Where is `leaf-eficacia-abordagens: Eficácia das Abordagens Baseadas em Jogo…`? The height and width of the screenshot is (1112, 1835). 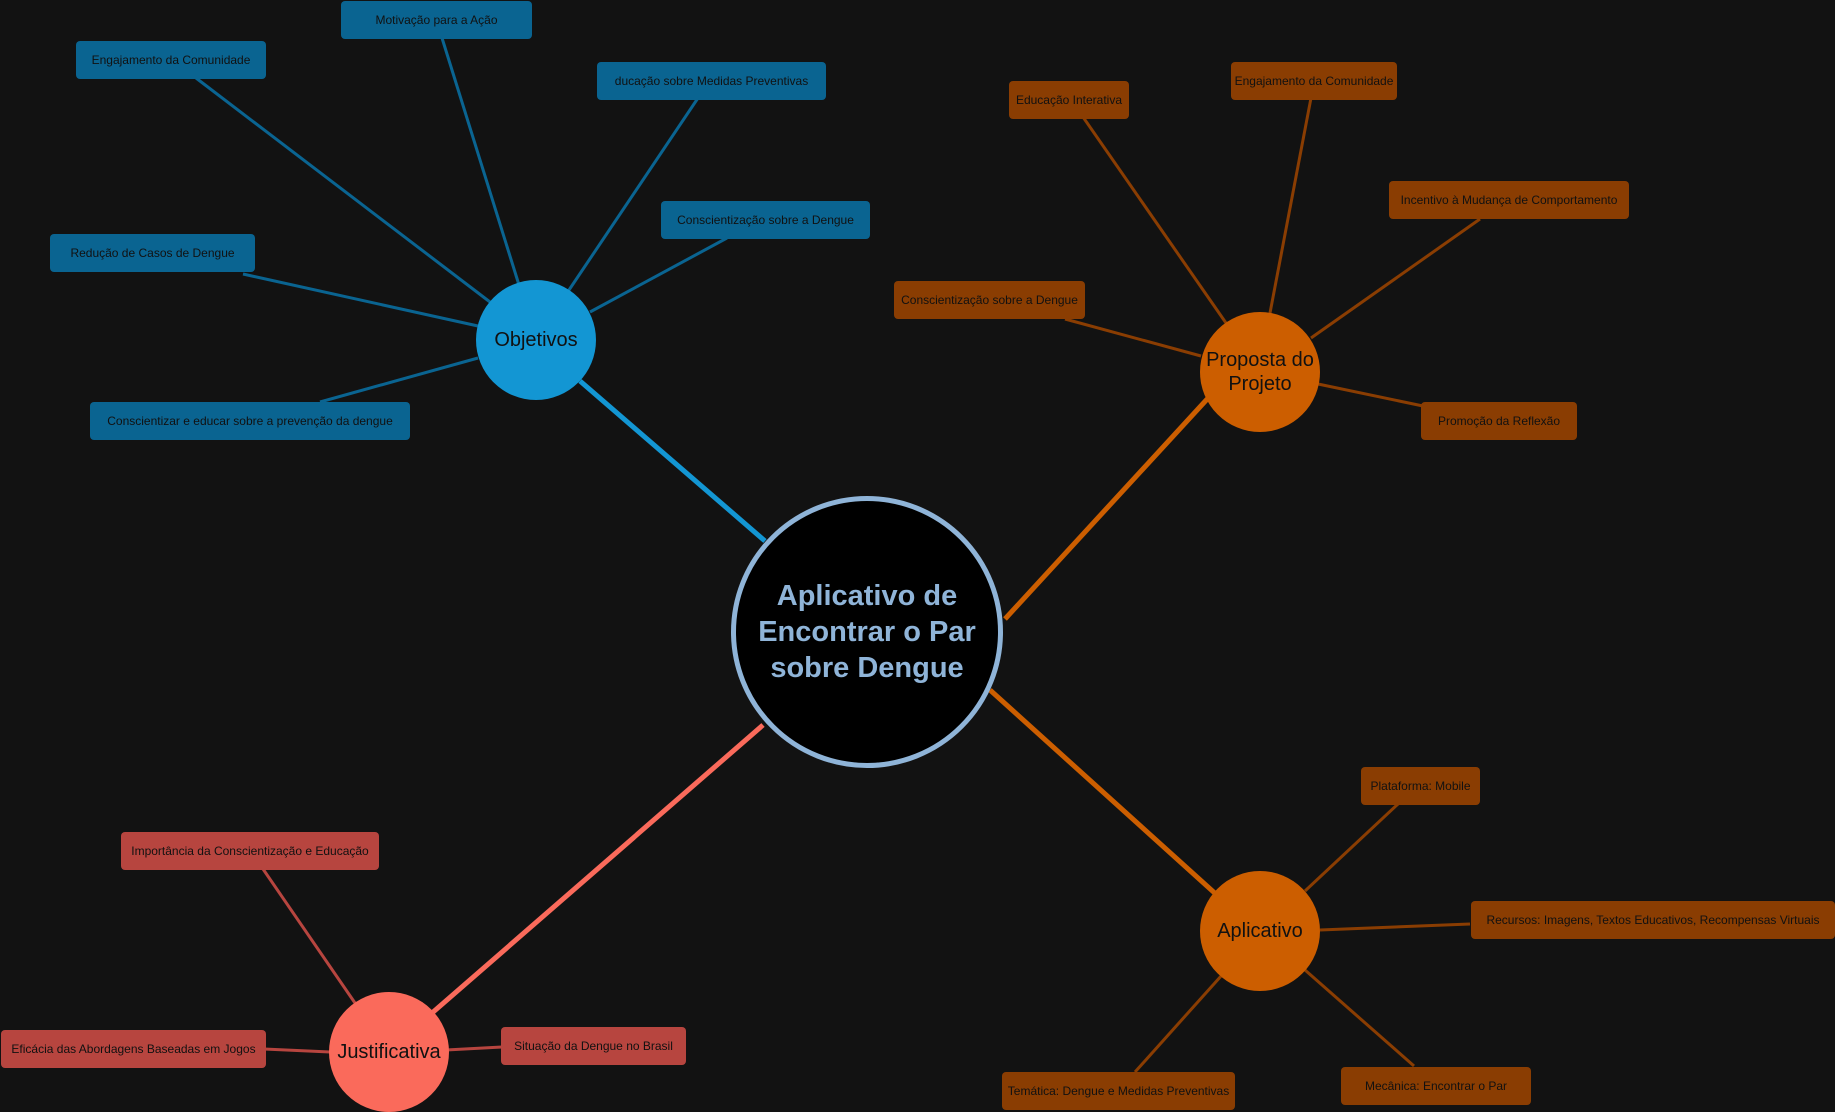 leaf-eficacia-abordagens: Eficácia das Abordagens Baseadas em Jogo… is located at coordinates (133, 1049).